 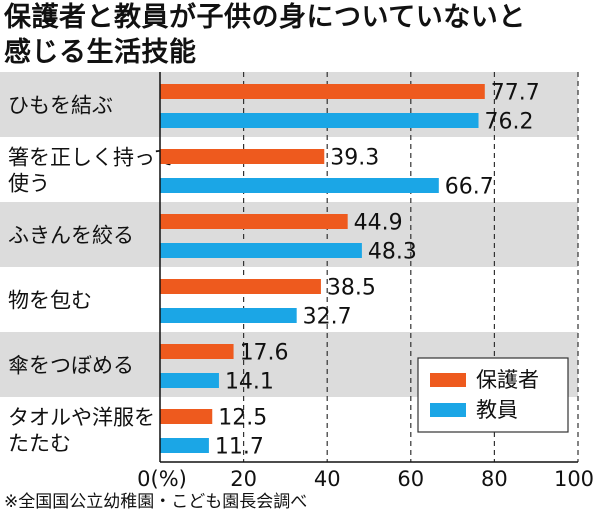 What do you see at coordinates (509, 122) in the screenshot?
I see `data-label: 76.2` at bounding box center [509, 122].